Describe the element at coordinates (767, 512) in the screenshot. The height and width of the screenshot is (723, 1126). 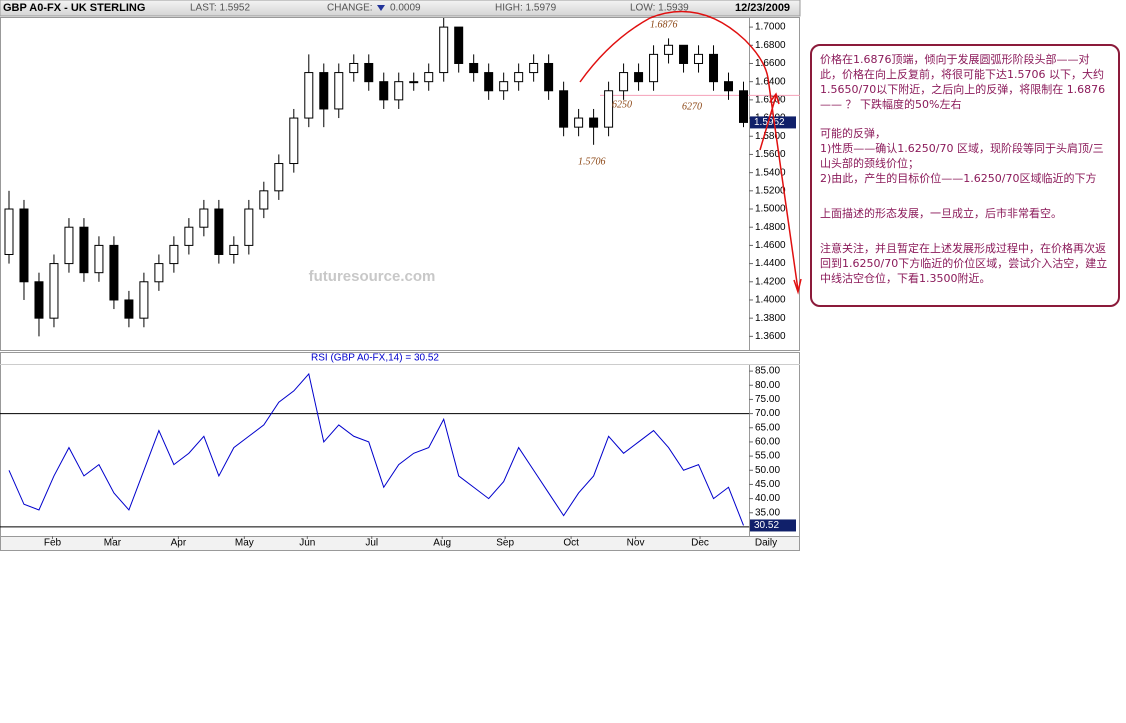
I see `y-tick-label: 35.00` at that location.